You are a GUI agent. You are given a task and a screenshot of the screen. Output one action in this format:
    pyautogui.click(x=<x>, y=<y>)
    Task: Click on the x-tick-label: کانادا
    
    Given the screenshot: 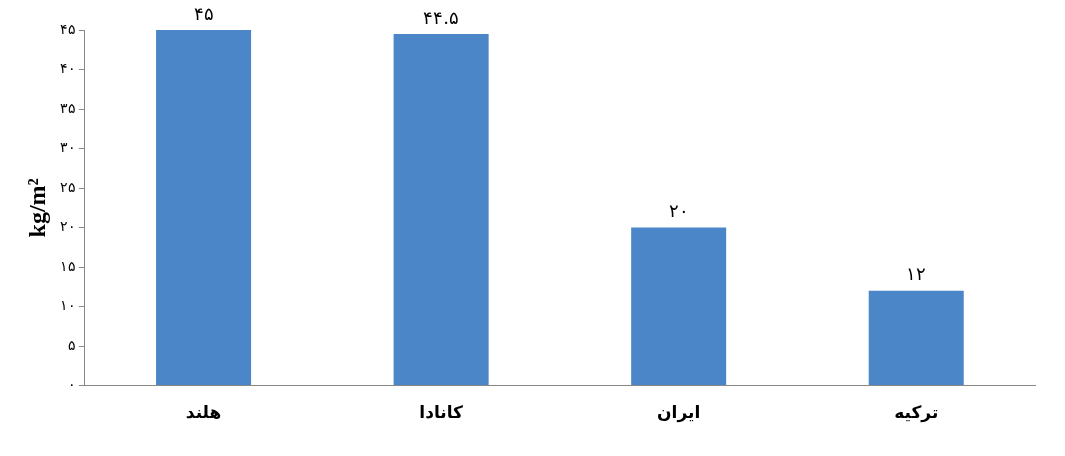 What is the action you would take?
    pyautogui.click(x=441, y=412)
    